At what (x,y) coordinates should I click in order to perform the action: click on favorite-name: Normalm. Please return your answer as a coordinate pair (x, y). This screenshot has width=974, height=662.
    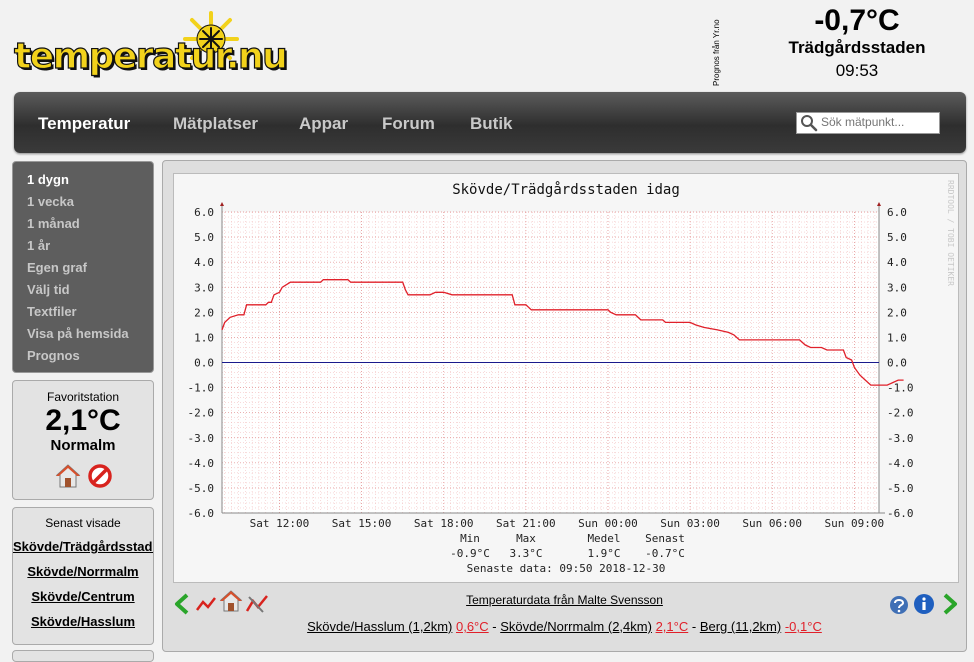
    Looking at the image, I should click on (83, 445).